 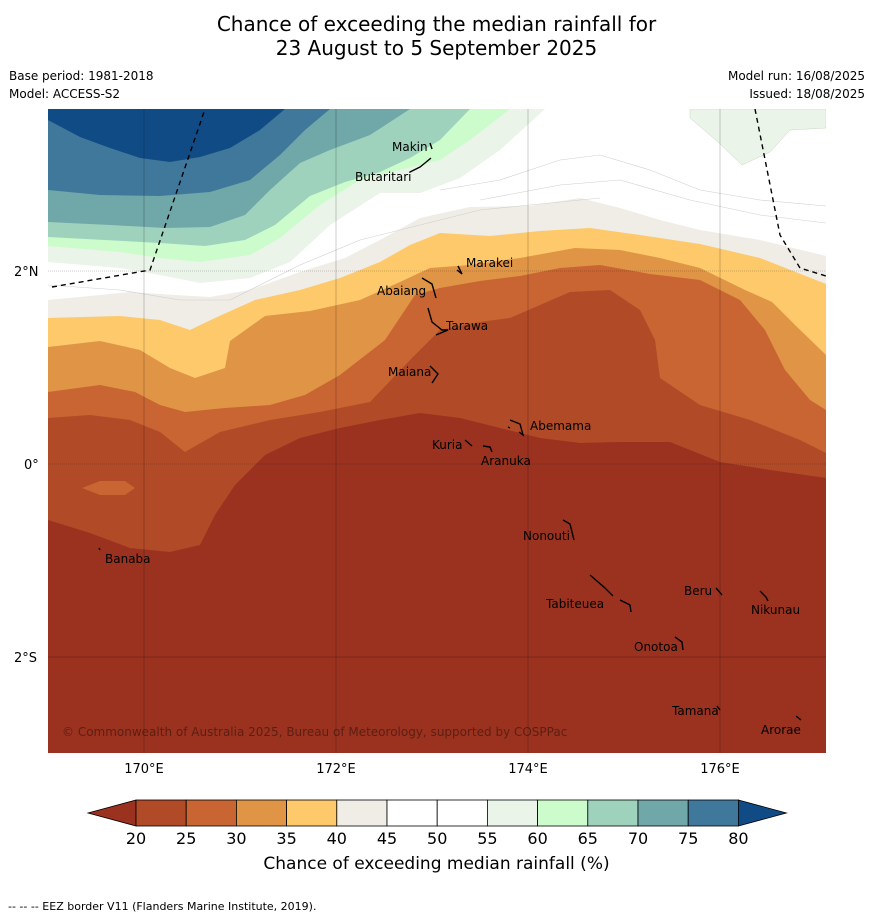 I want to click on colorbar-tick-label: 25, so click(x=186, y=838).